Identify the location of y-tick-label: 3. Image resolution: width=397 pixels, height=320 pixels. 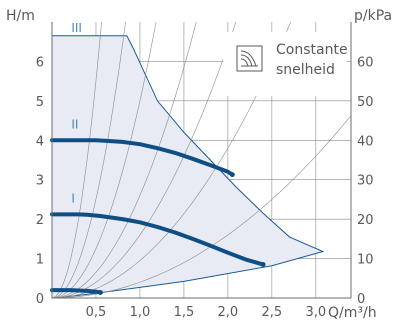
(40, 181).